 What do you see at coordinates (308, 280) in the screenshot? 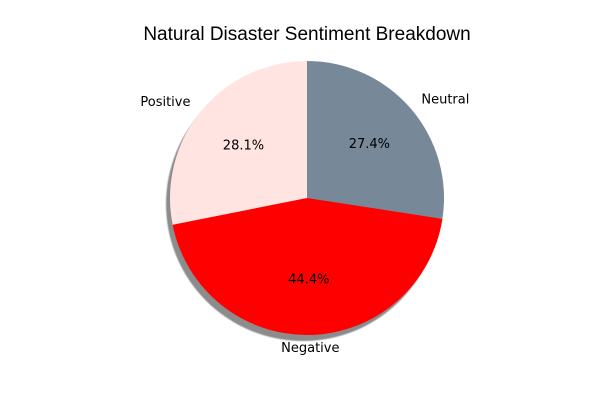
I see `slice-percent-negative: 44.4%` at bounding box center [308, 280].